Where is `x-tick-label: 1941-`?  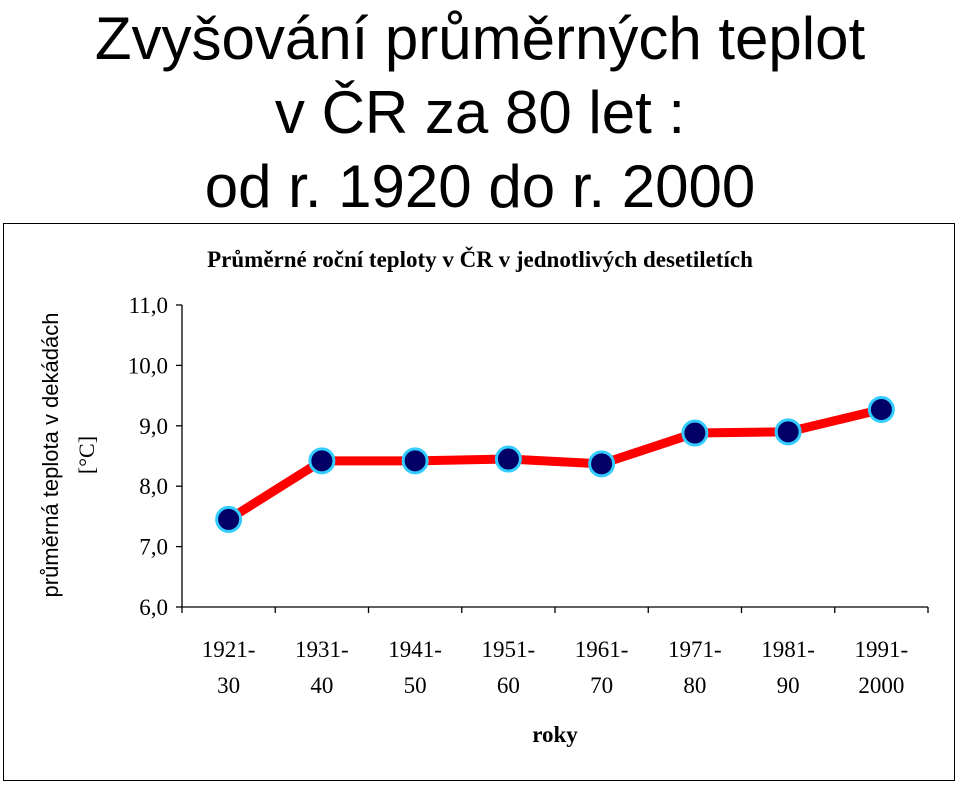 x-tick-label: 1941- is located at coordinates (415, 649).